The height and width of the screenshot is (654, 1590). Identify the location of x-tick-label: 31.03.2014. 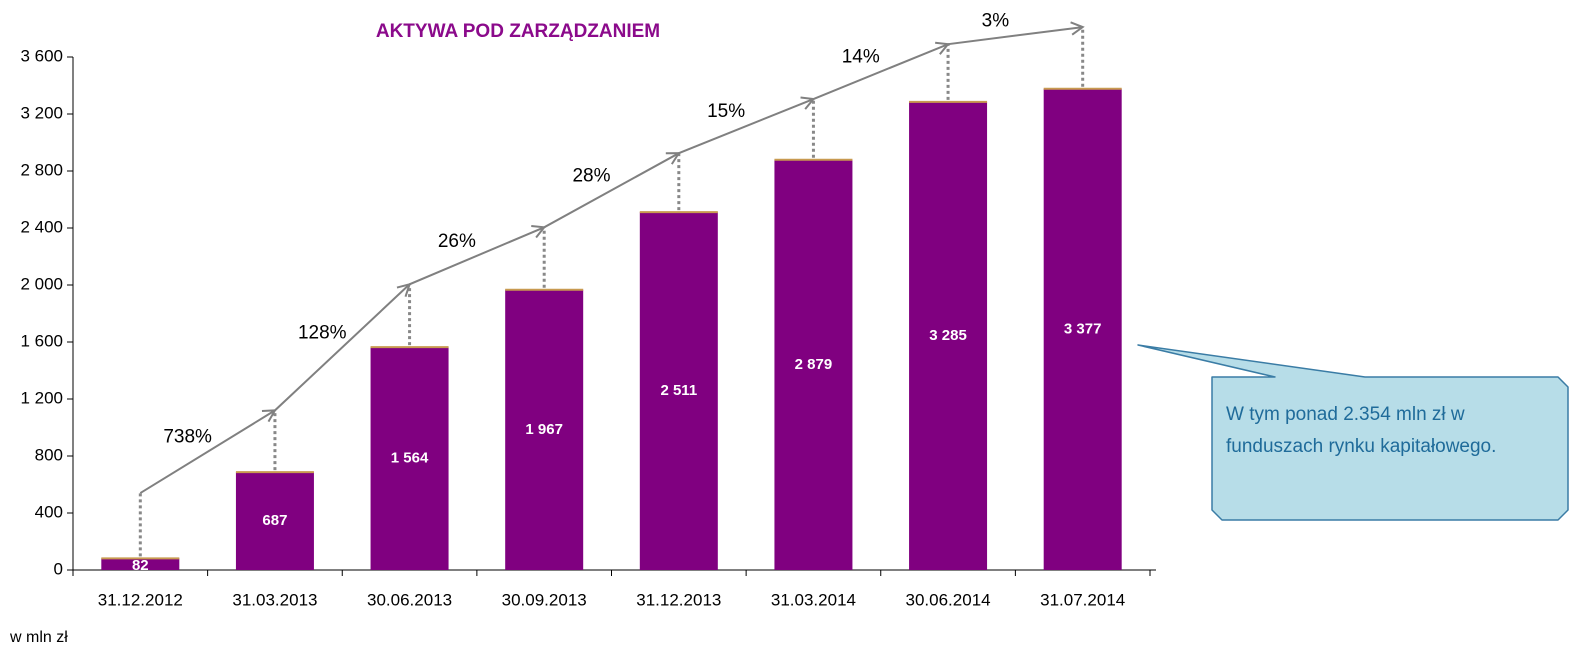
(813, 599).